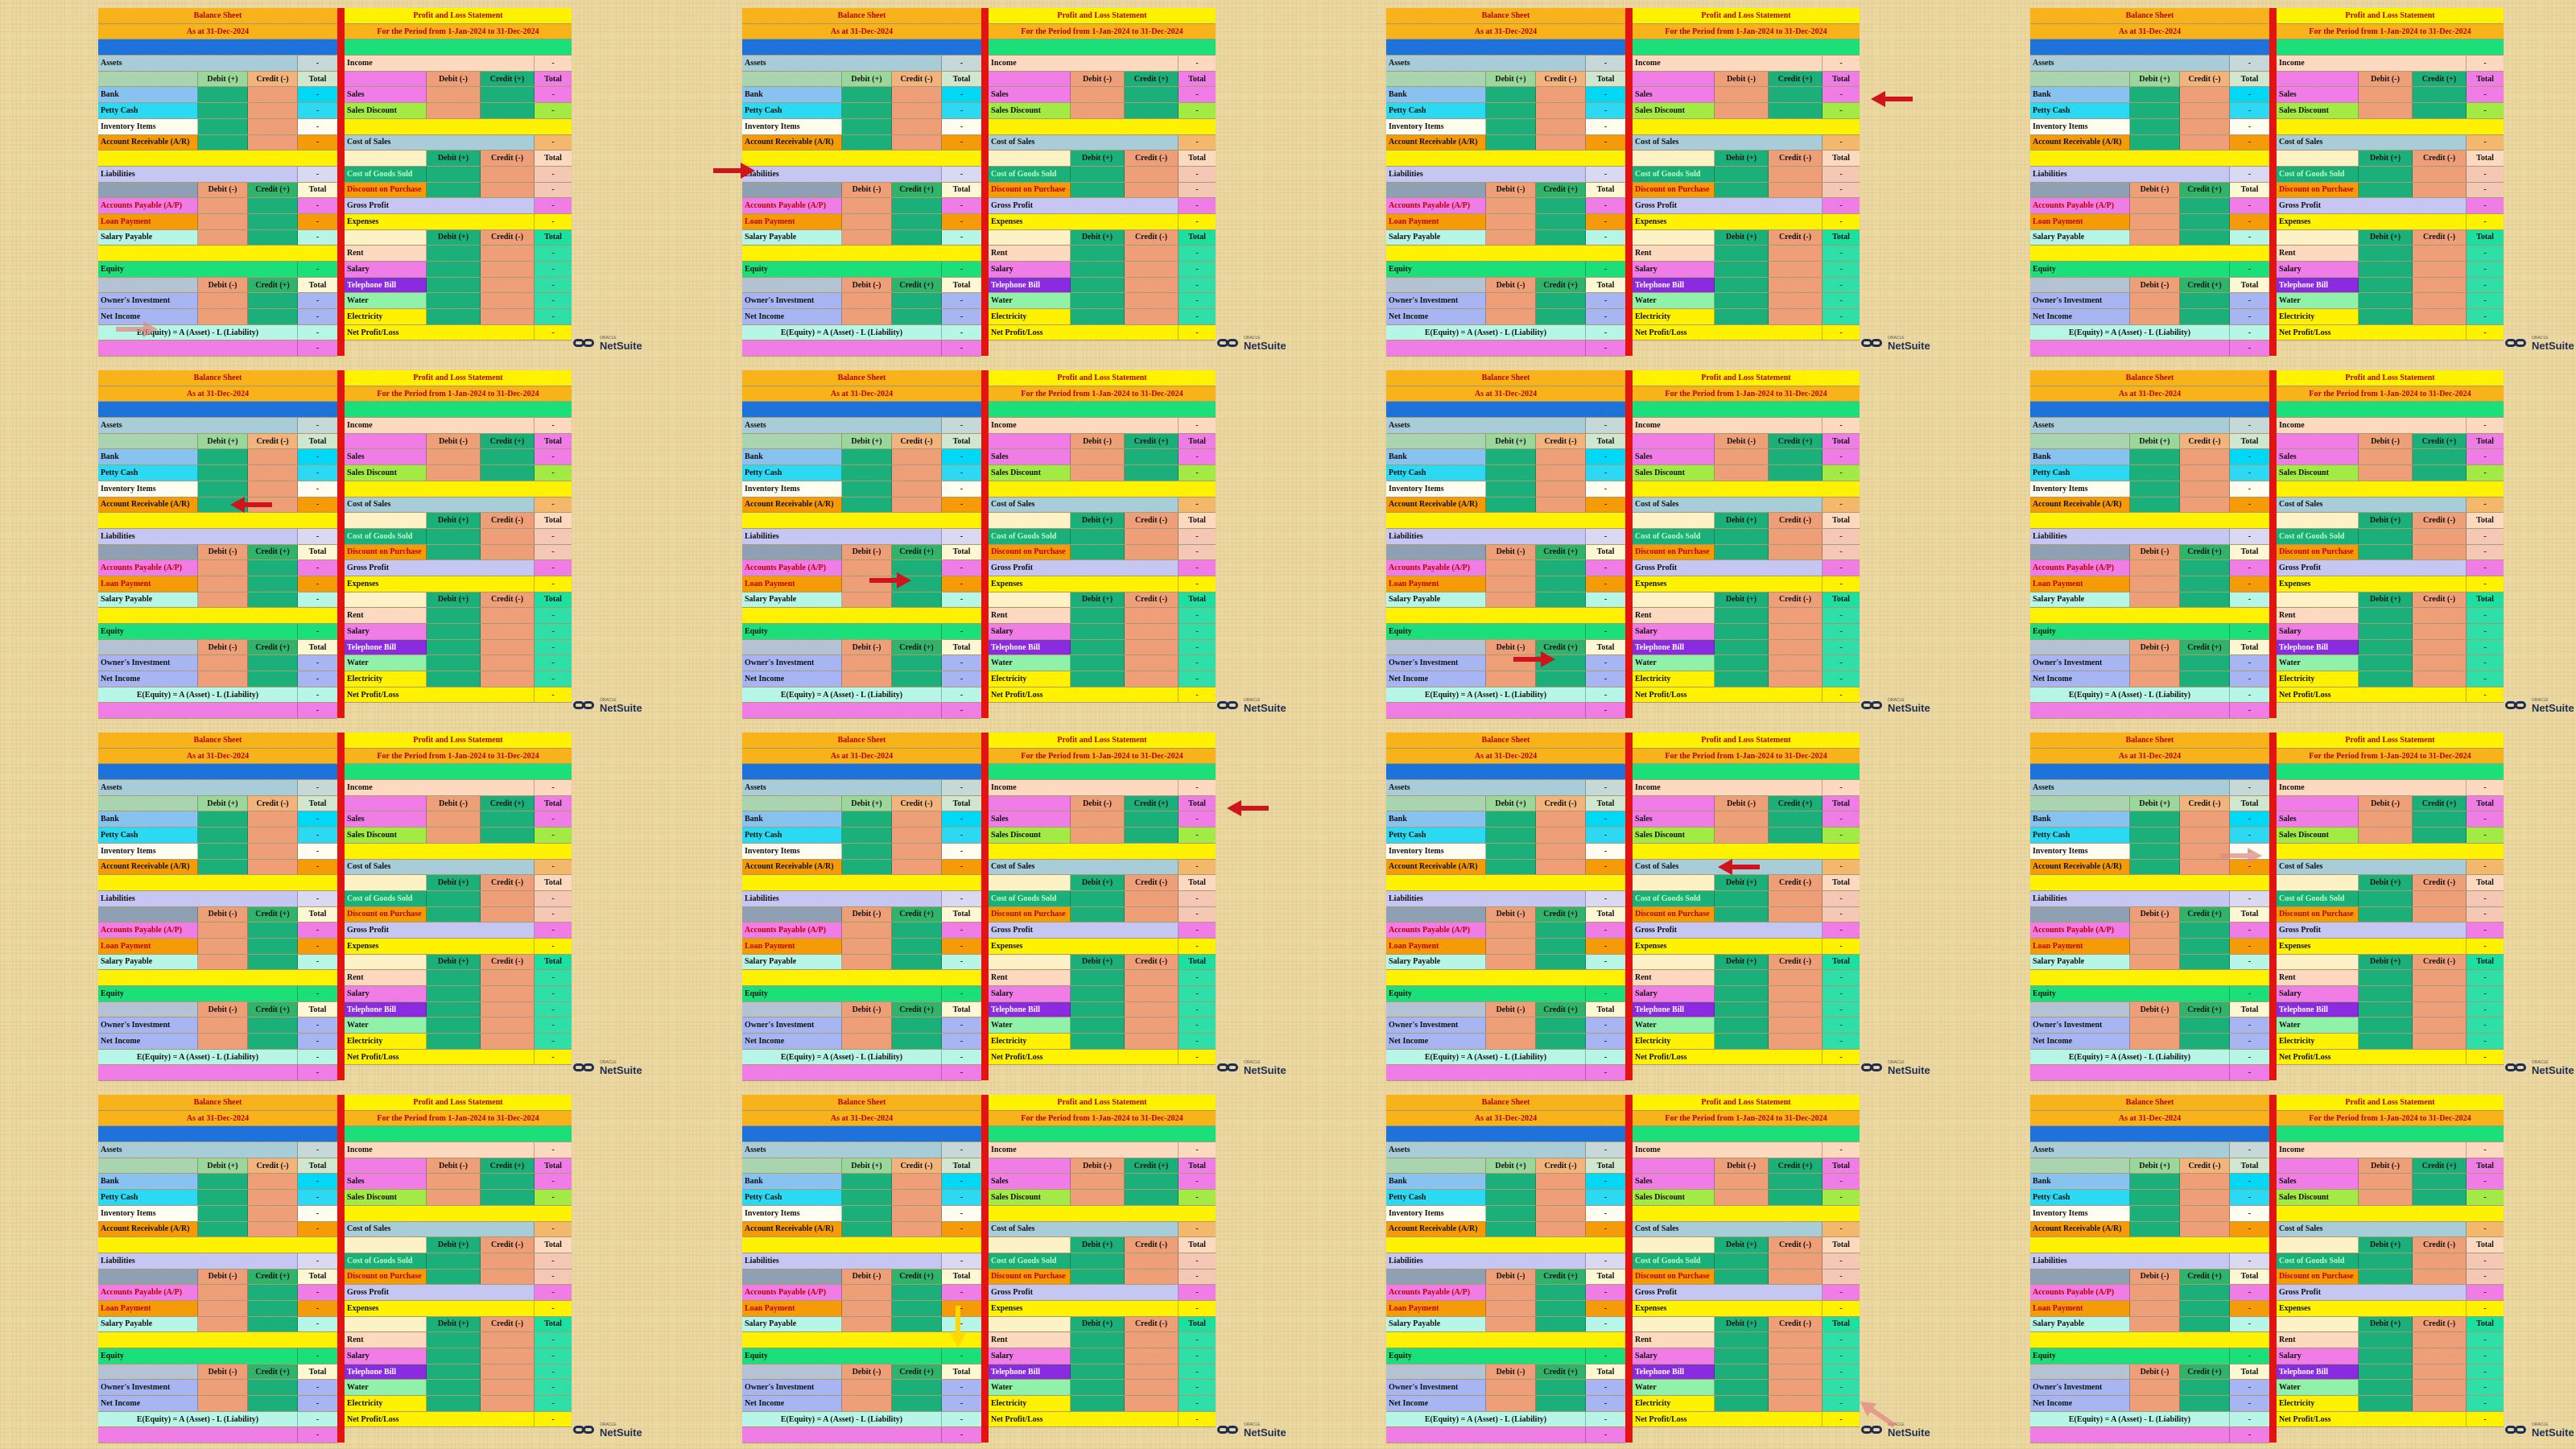 Image resolution: width=2576 pixels, height=1449 pixels. Describe the element at coordinates (792, 663) in the screenshot. I see `owners-investment-label: Owner's Investment` at that location.